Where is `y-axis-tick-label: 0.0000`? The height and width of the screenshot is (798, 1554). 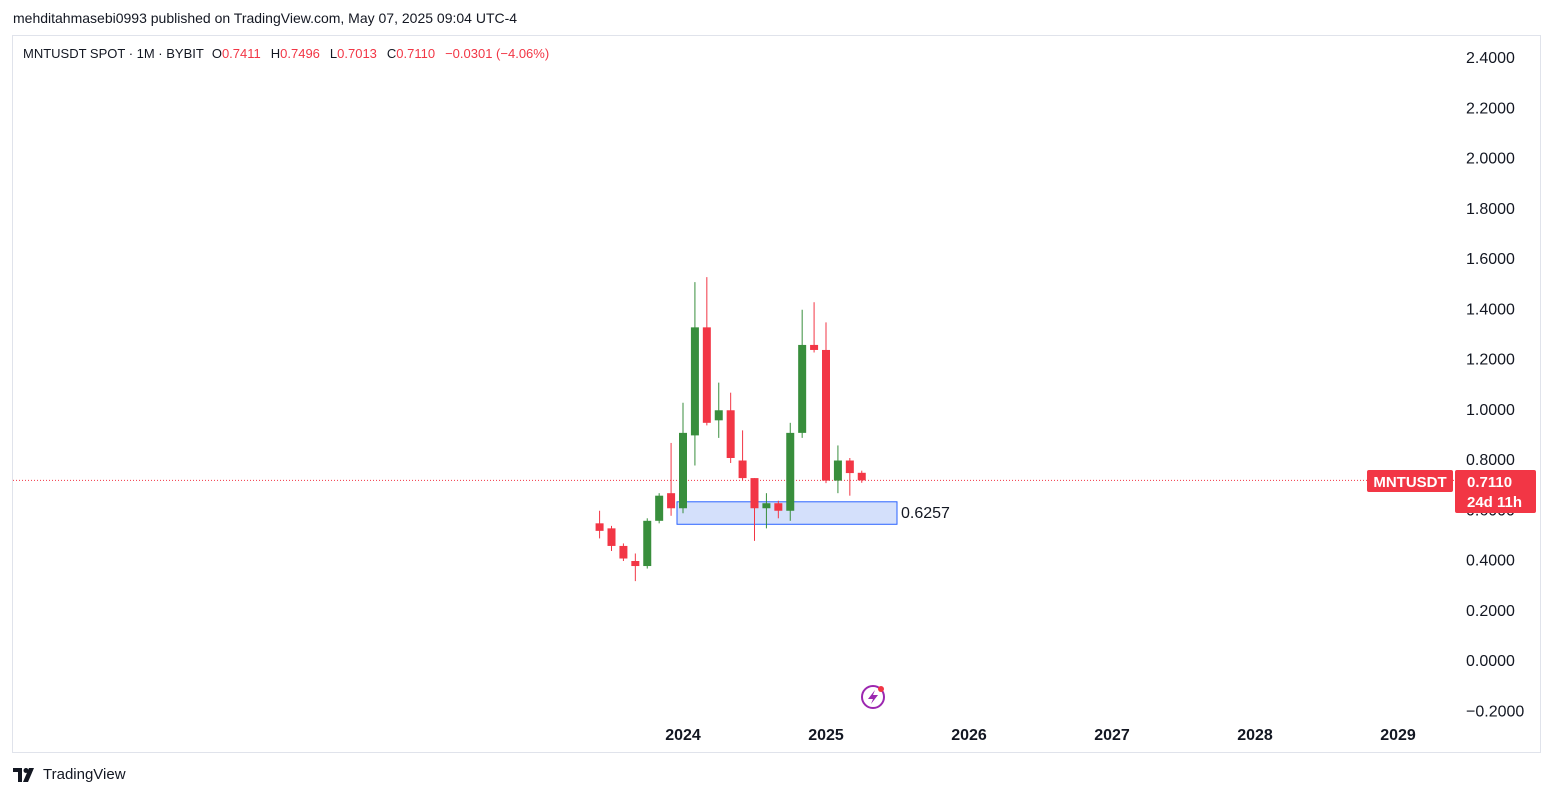 y-axis-tick-label: 0.0000 is located at coordinates (1490, 661).